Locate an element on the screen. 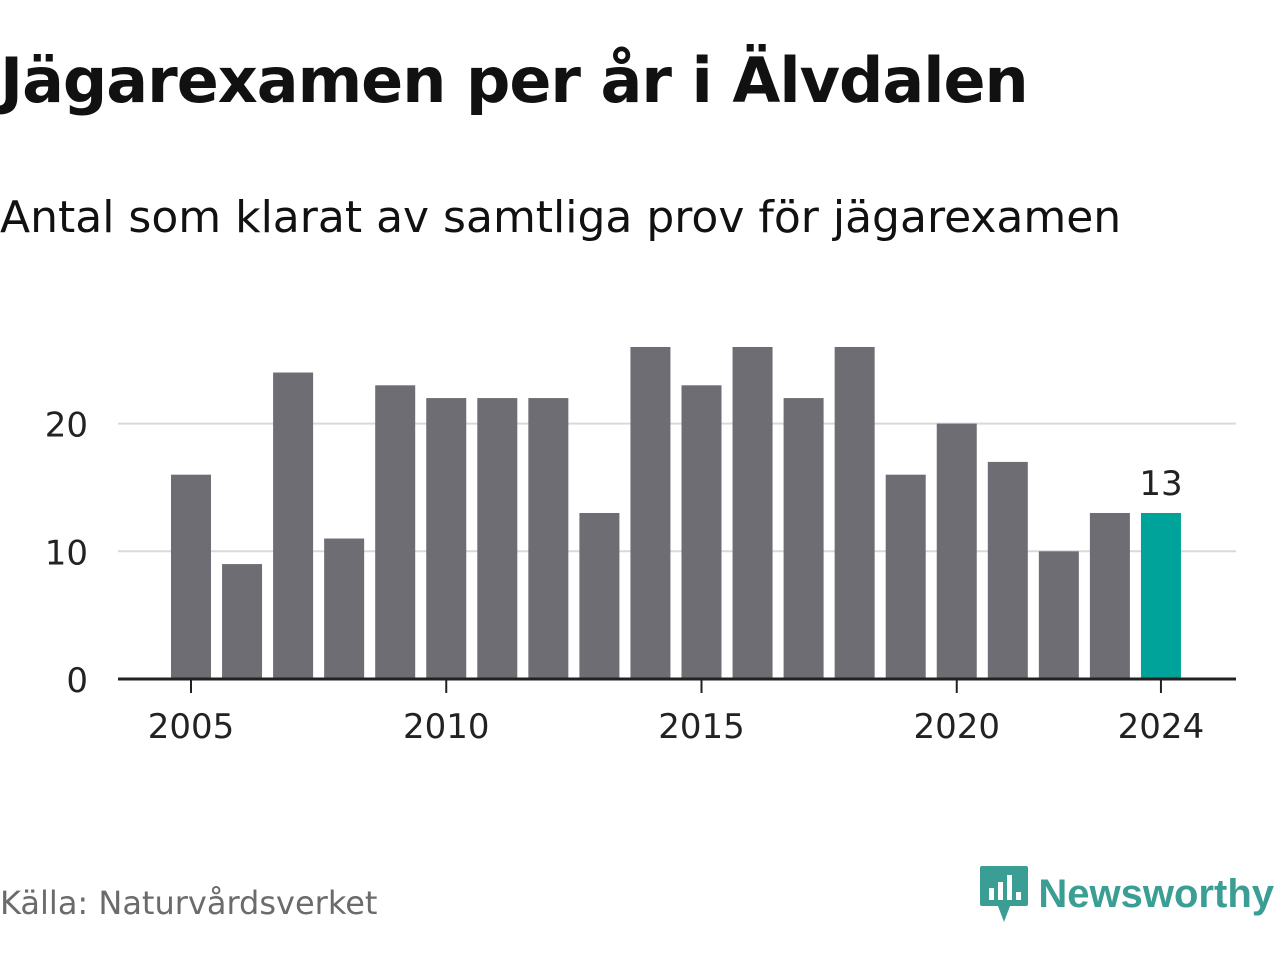 The image size is (1280, 960). x-tick-label: 2024 is located at coordinates (1161, 727).